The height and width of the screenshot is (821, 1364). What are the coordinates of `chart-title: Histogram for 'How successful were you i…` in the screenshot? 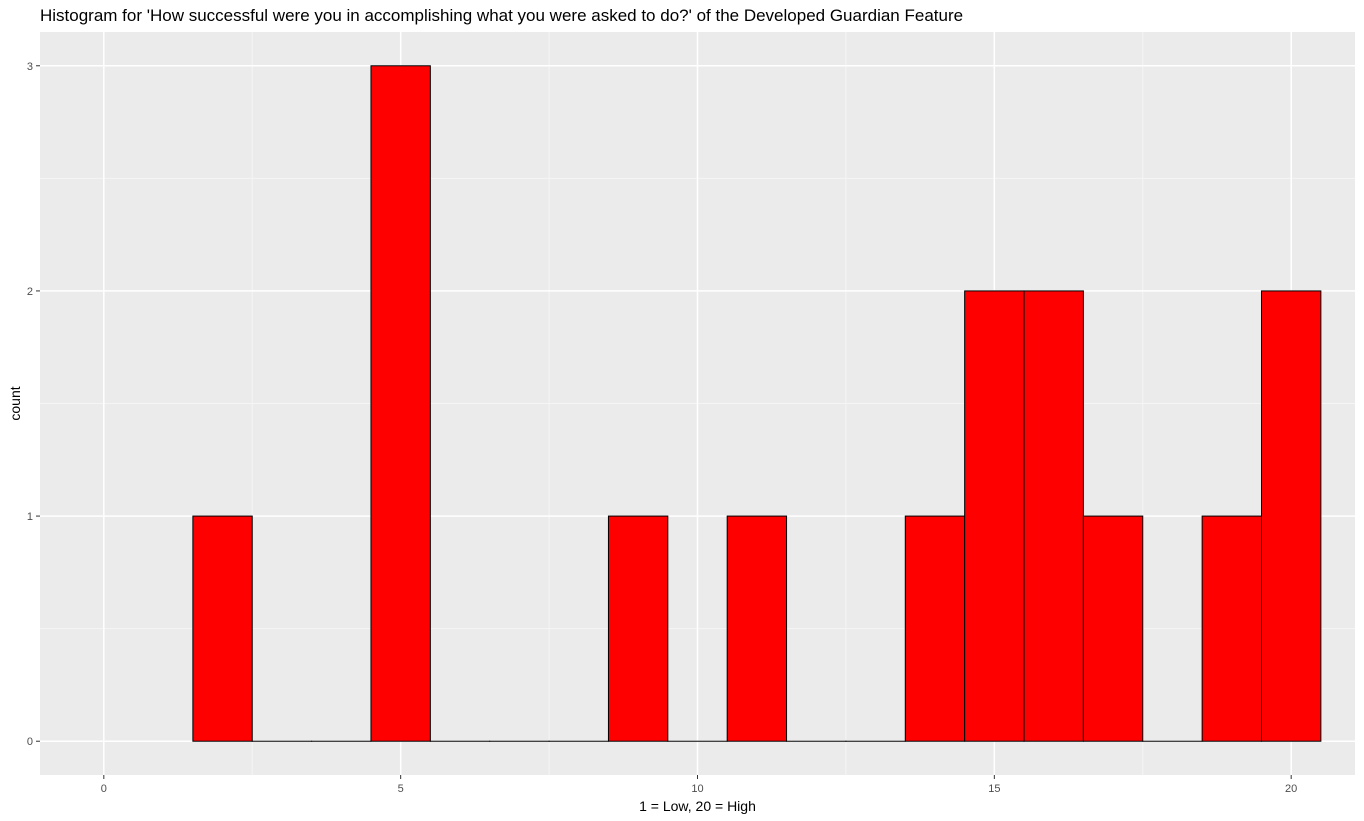 It's located at (502, 15).